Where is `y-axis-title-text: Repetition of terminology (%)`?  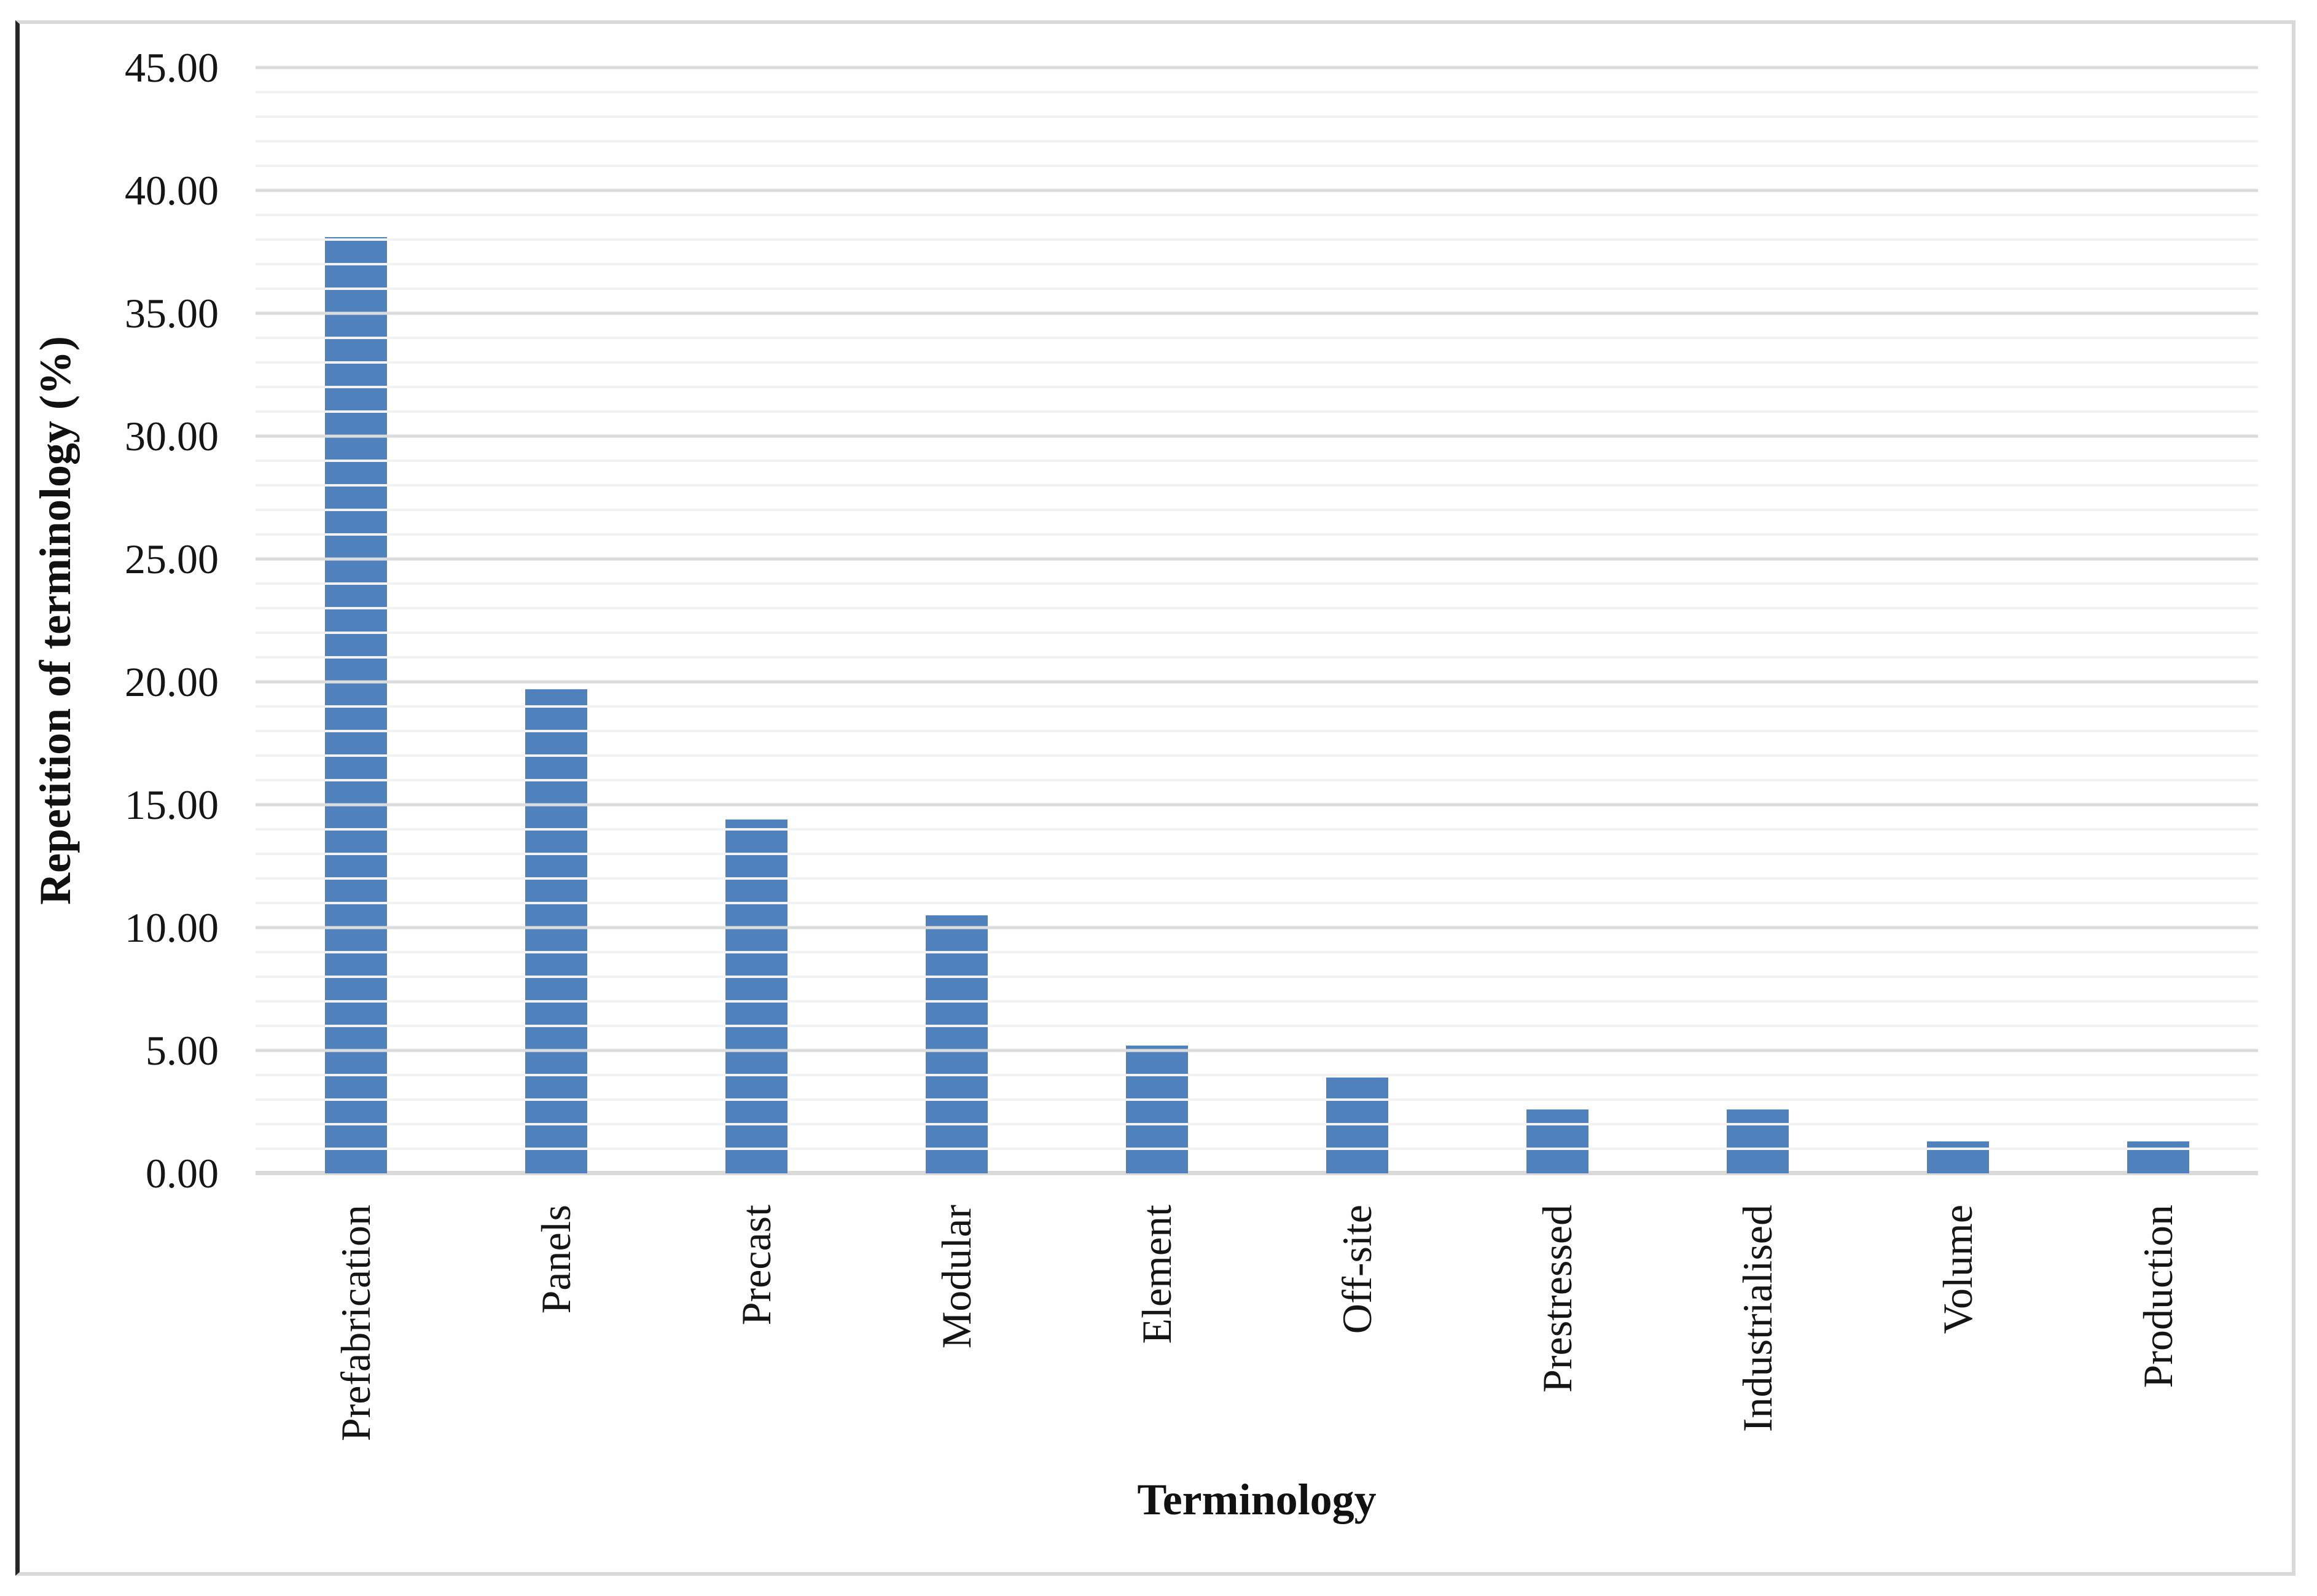 y-axis-title-text: Repetition of terminology (%) is located at coordinates (55, 620).